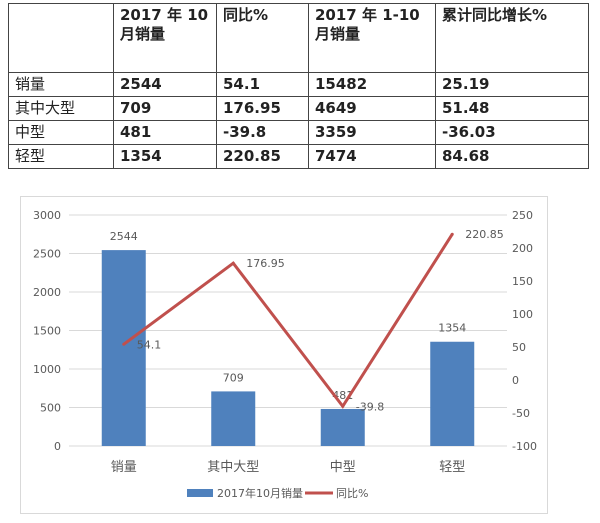 This screenshot has height=523, width=600. What do you see at coordinates (165, 108) in the screenshot?
I see `table-cell: 709` at bounding box center [165, 108].